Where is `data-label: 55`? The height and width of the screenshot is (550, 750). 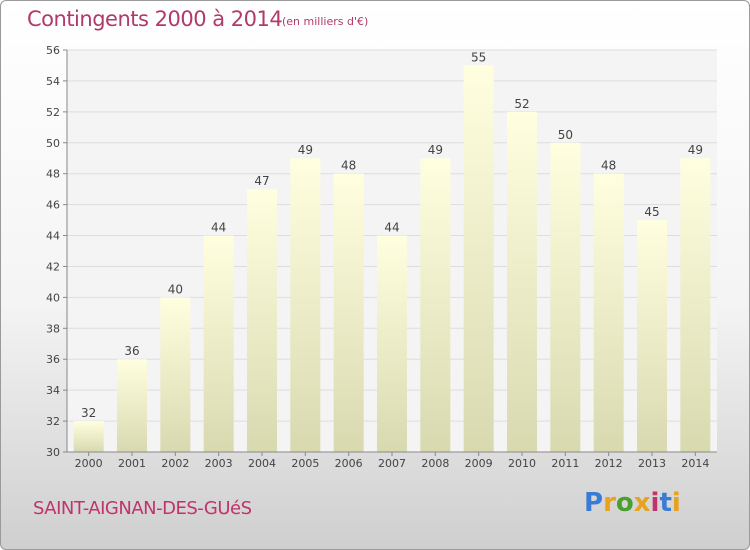 data-label: 55 is located at coordinates (478, 57).